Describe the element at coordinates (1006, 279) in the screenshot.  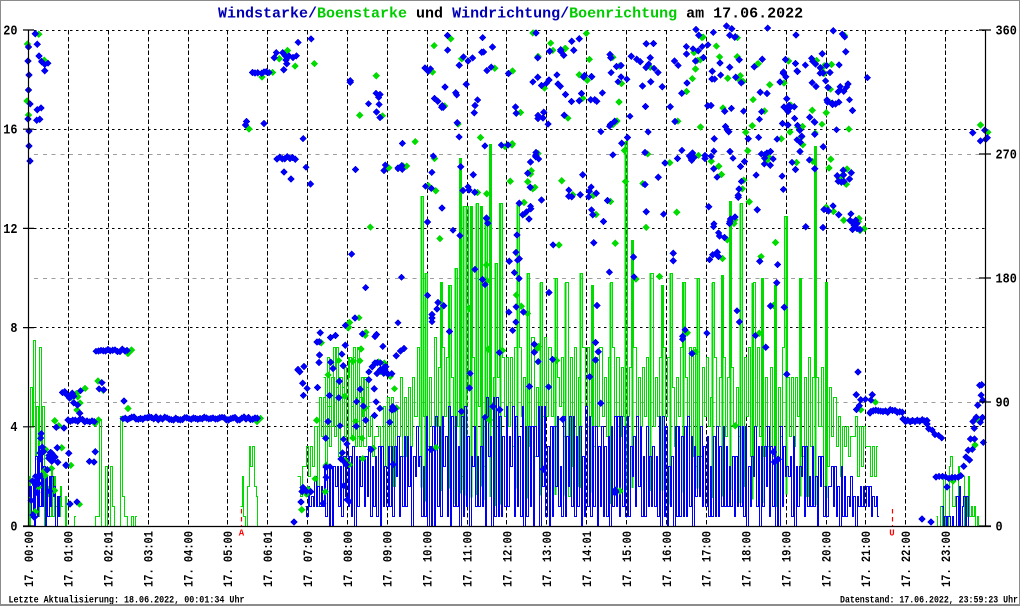
I see `svg-text: 180` at that location.